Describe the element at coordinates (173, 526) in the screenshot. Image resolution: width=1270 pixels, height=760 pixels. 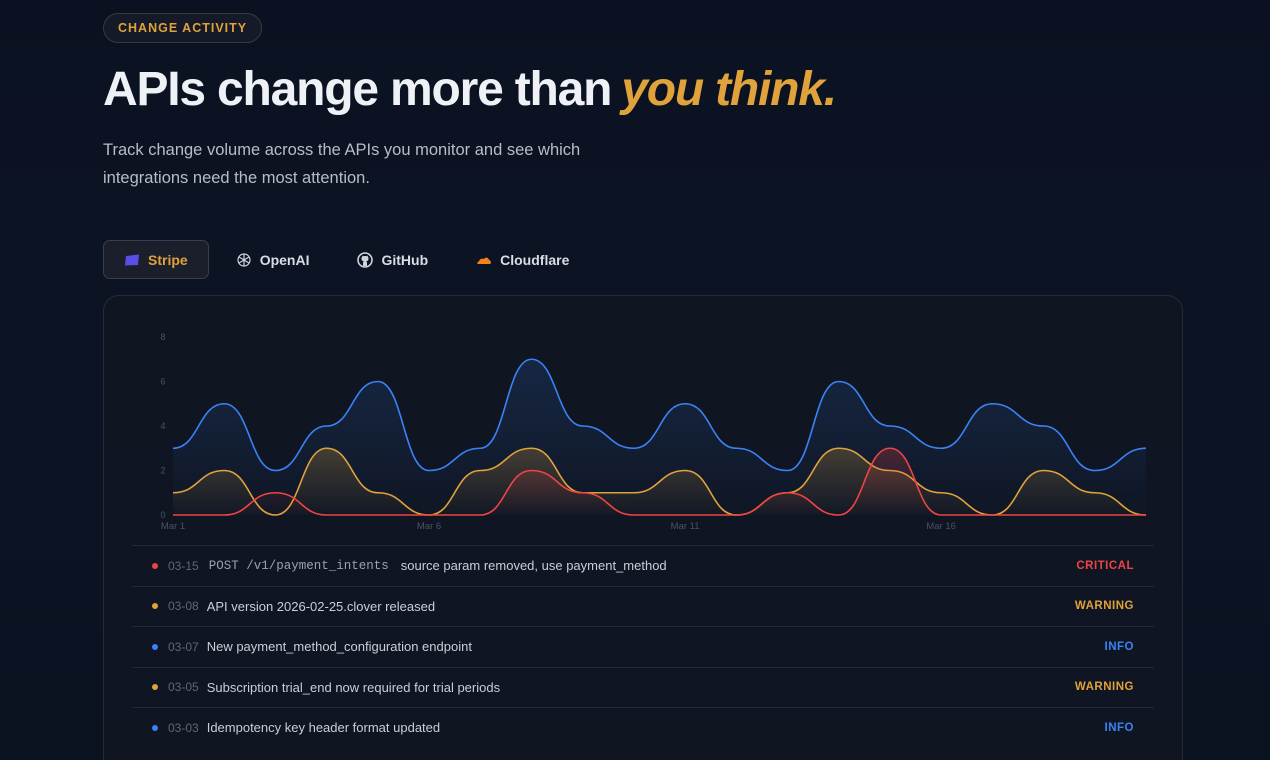
I see `x-tick-label: Mar 1` at that location.